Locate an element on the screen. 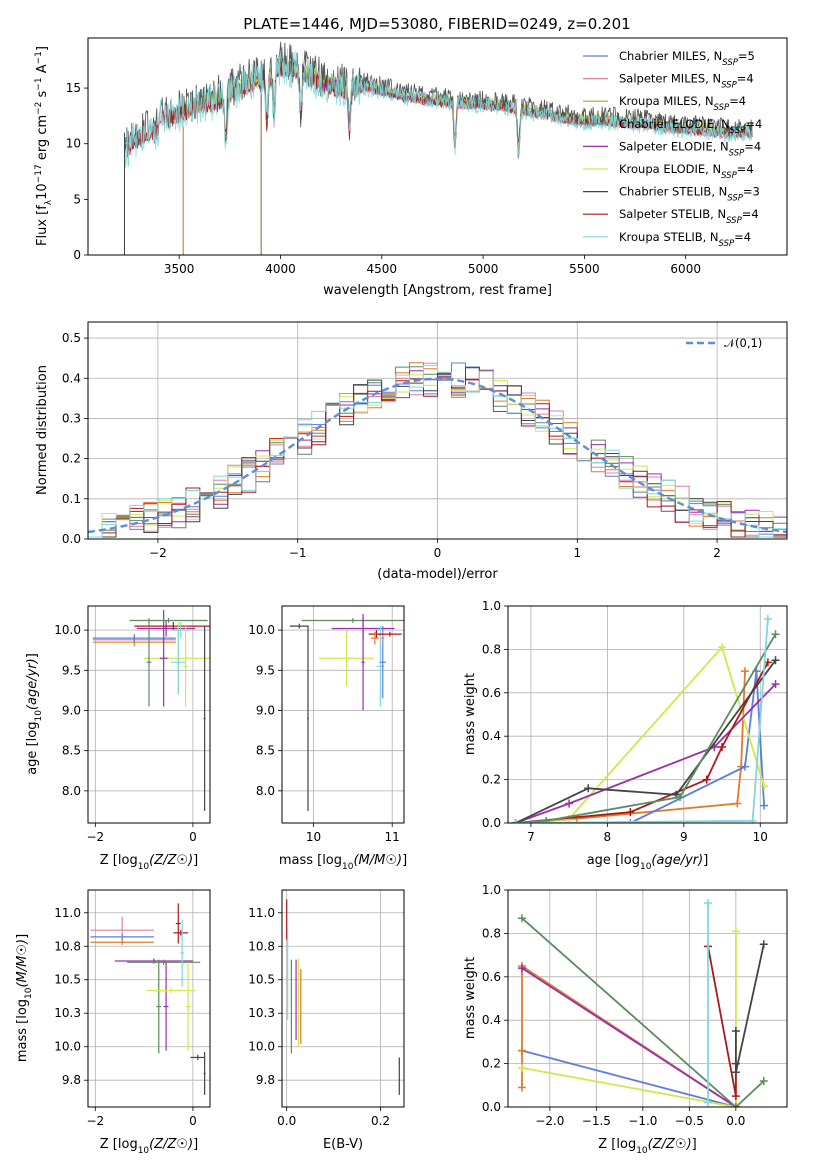  x-tick-label: 5000 is located at coordinates (483, 269).